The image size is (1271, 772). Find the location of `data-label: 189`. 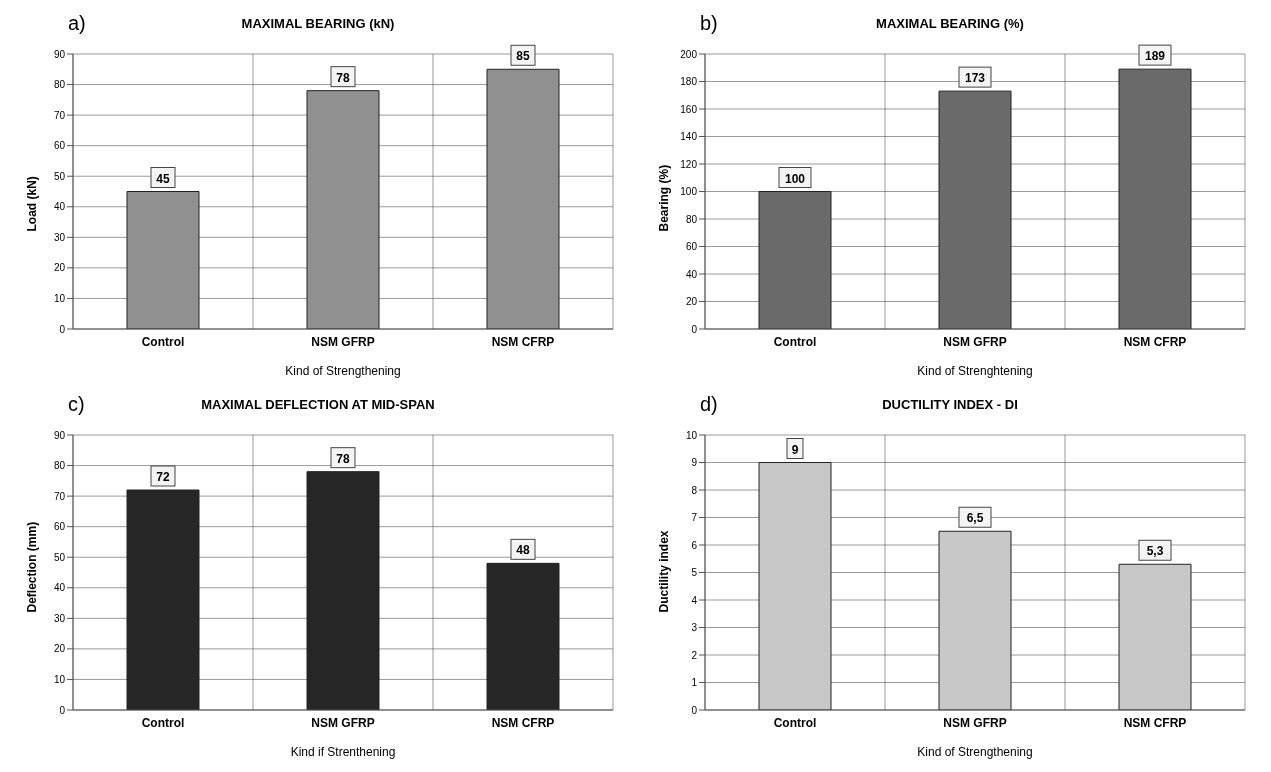

data-label: 189 is located at coordinates (1155, 56).